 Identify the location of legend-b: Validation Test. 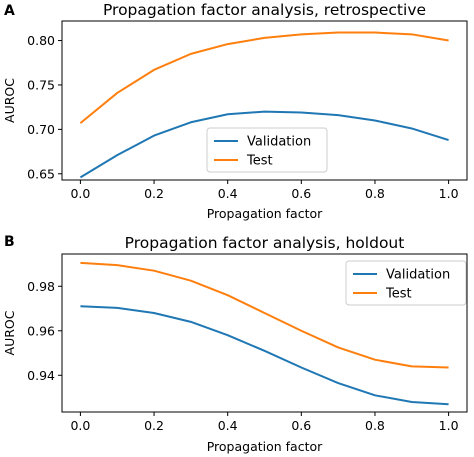
(406, 283).